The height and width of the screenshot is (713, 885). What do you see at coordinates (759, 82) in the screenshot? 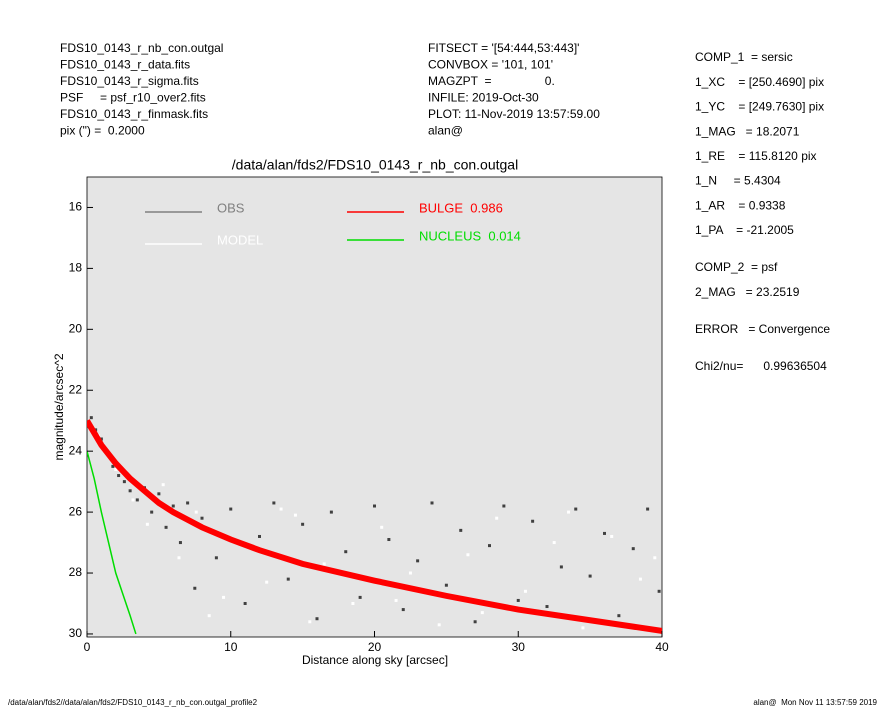
I see `fit-parameter: 1_XC = [250.4690] pix` at bounding box center [759, 82].